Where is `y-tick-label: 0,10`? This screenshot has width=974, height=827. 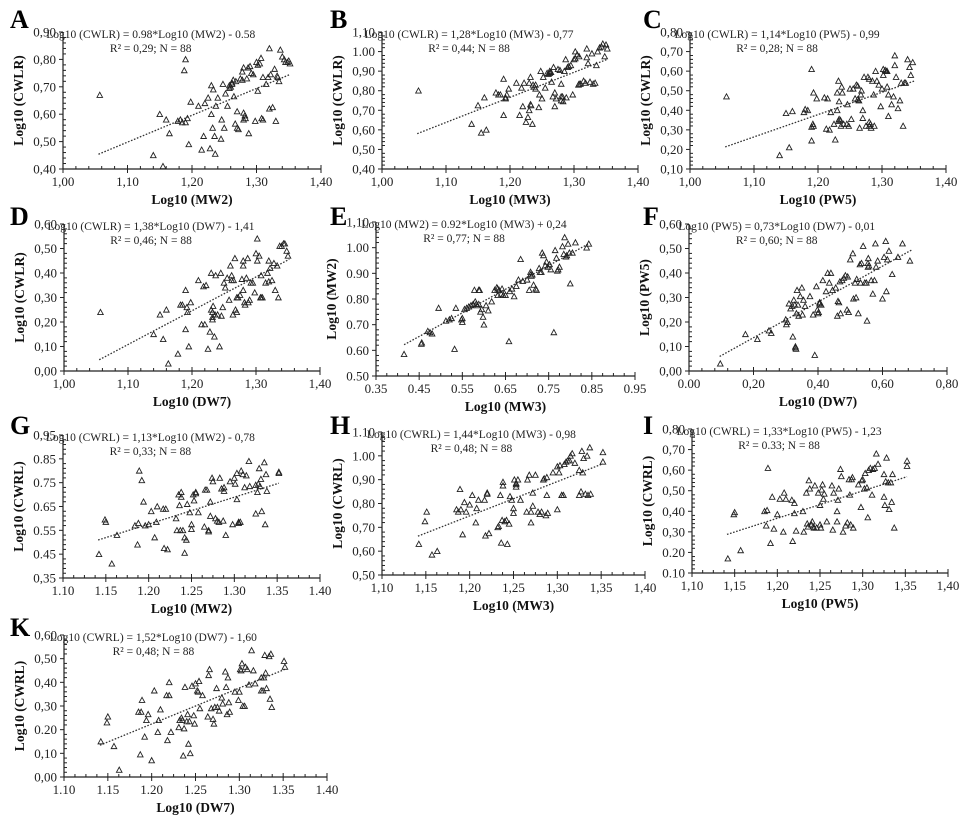 y-tick-label: 0,10 is located at coordinates (670, 346).